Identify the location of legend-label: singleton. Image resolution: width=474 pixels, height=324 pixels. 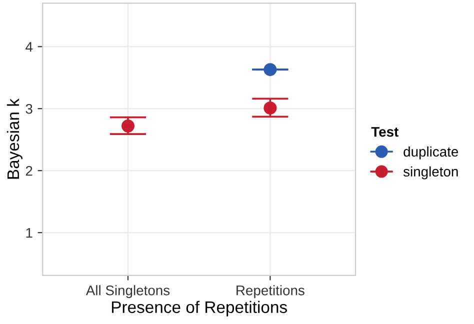
(430, 173).